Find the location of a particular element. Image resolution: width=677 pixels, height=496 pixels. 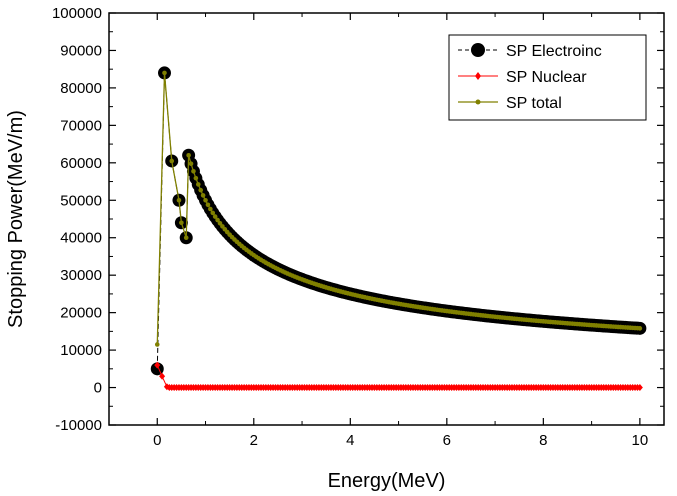

x-tick-label: 10 is located at coordinates (640, 440).